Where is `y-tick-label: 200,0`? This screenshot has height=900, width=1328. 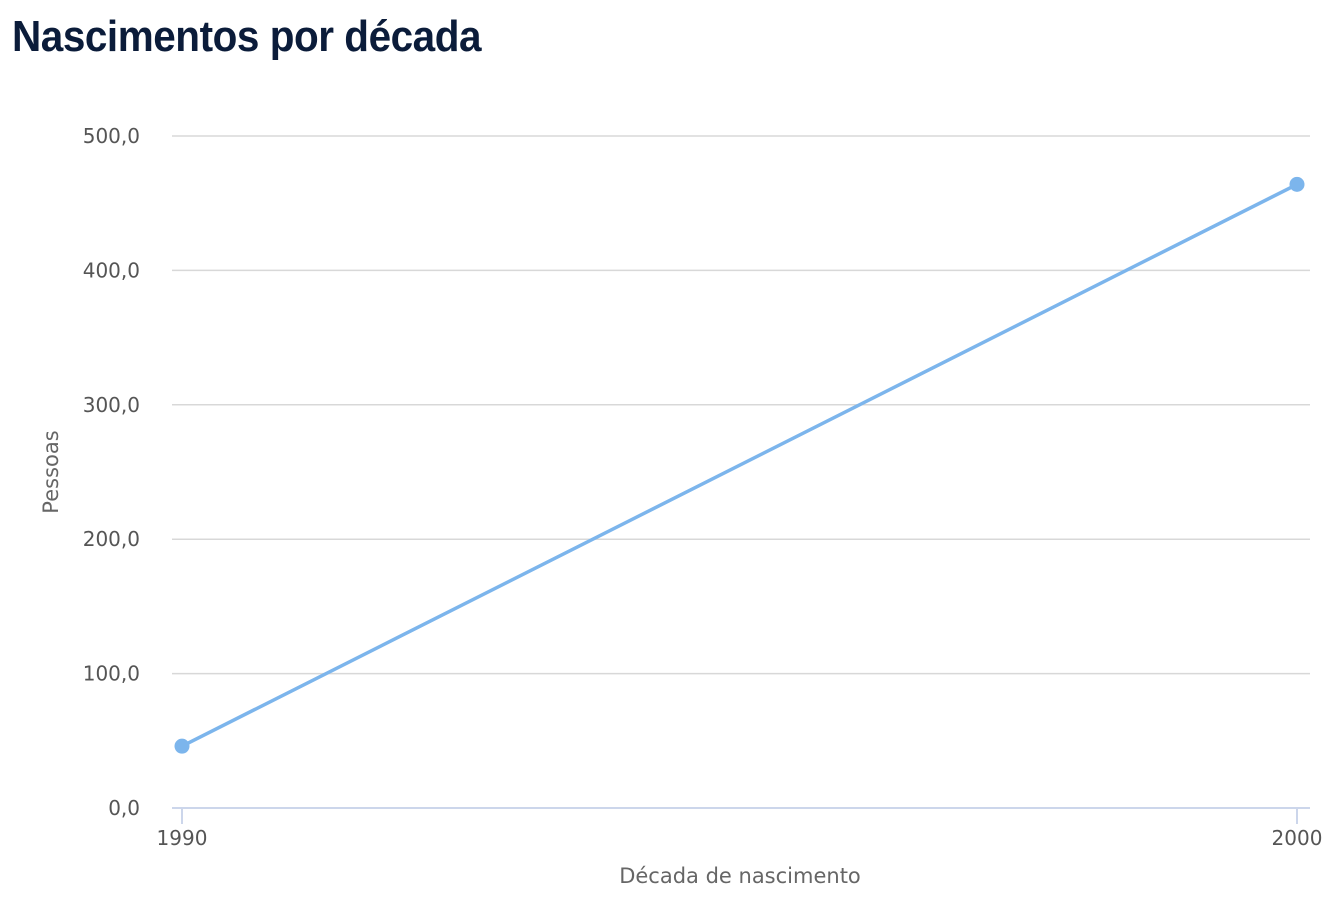
y-tick-label: 200,0 is located at coordinates (111, 539).